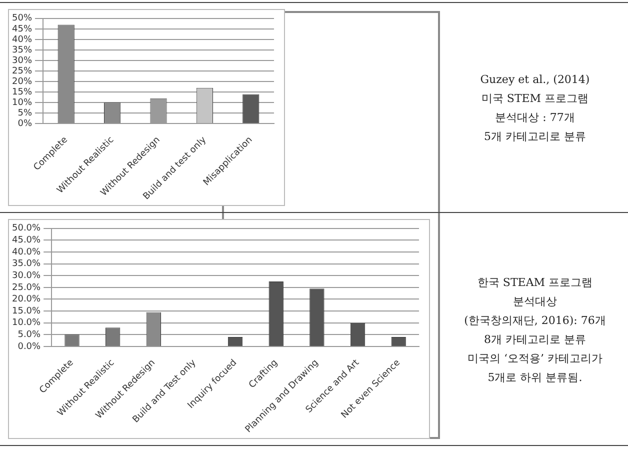 This screenshot has width=628, height=450. What do you see at coordinates (22, 50) in the screenshot?
I see `y-tick-label: 35%` at bounding box center [22, 50].